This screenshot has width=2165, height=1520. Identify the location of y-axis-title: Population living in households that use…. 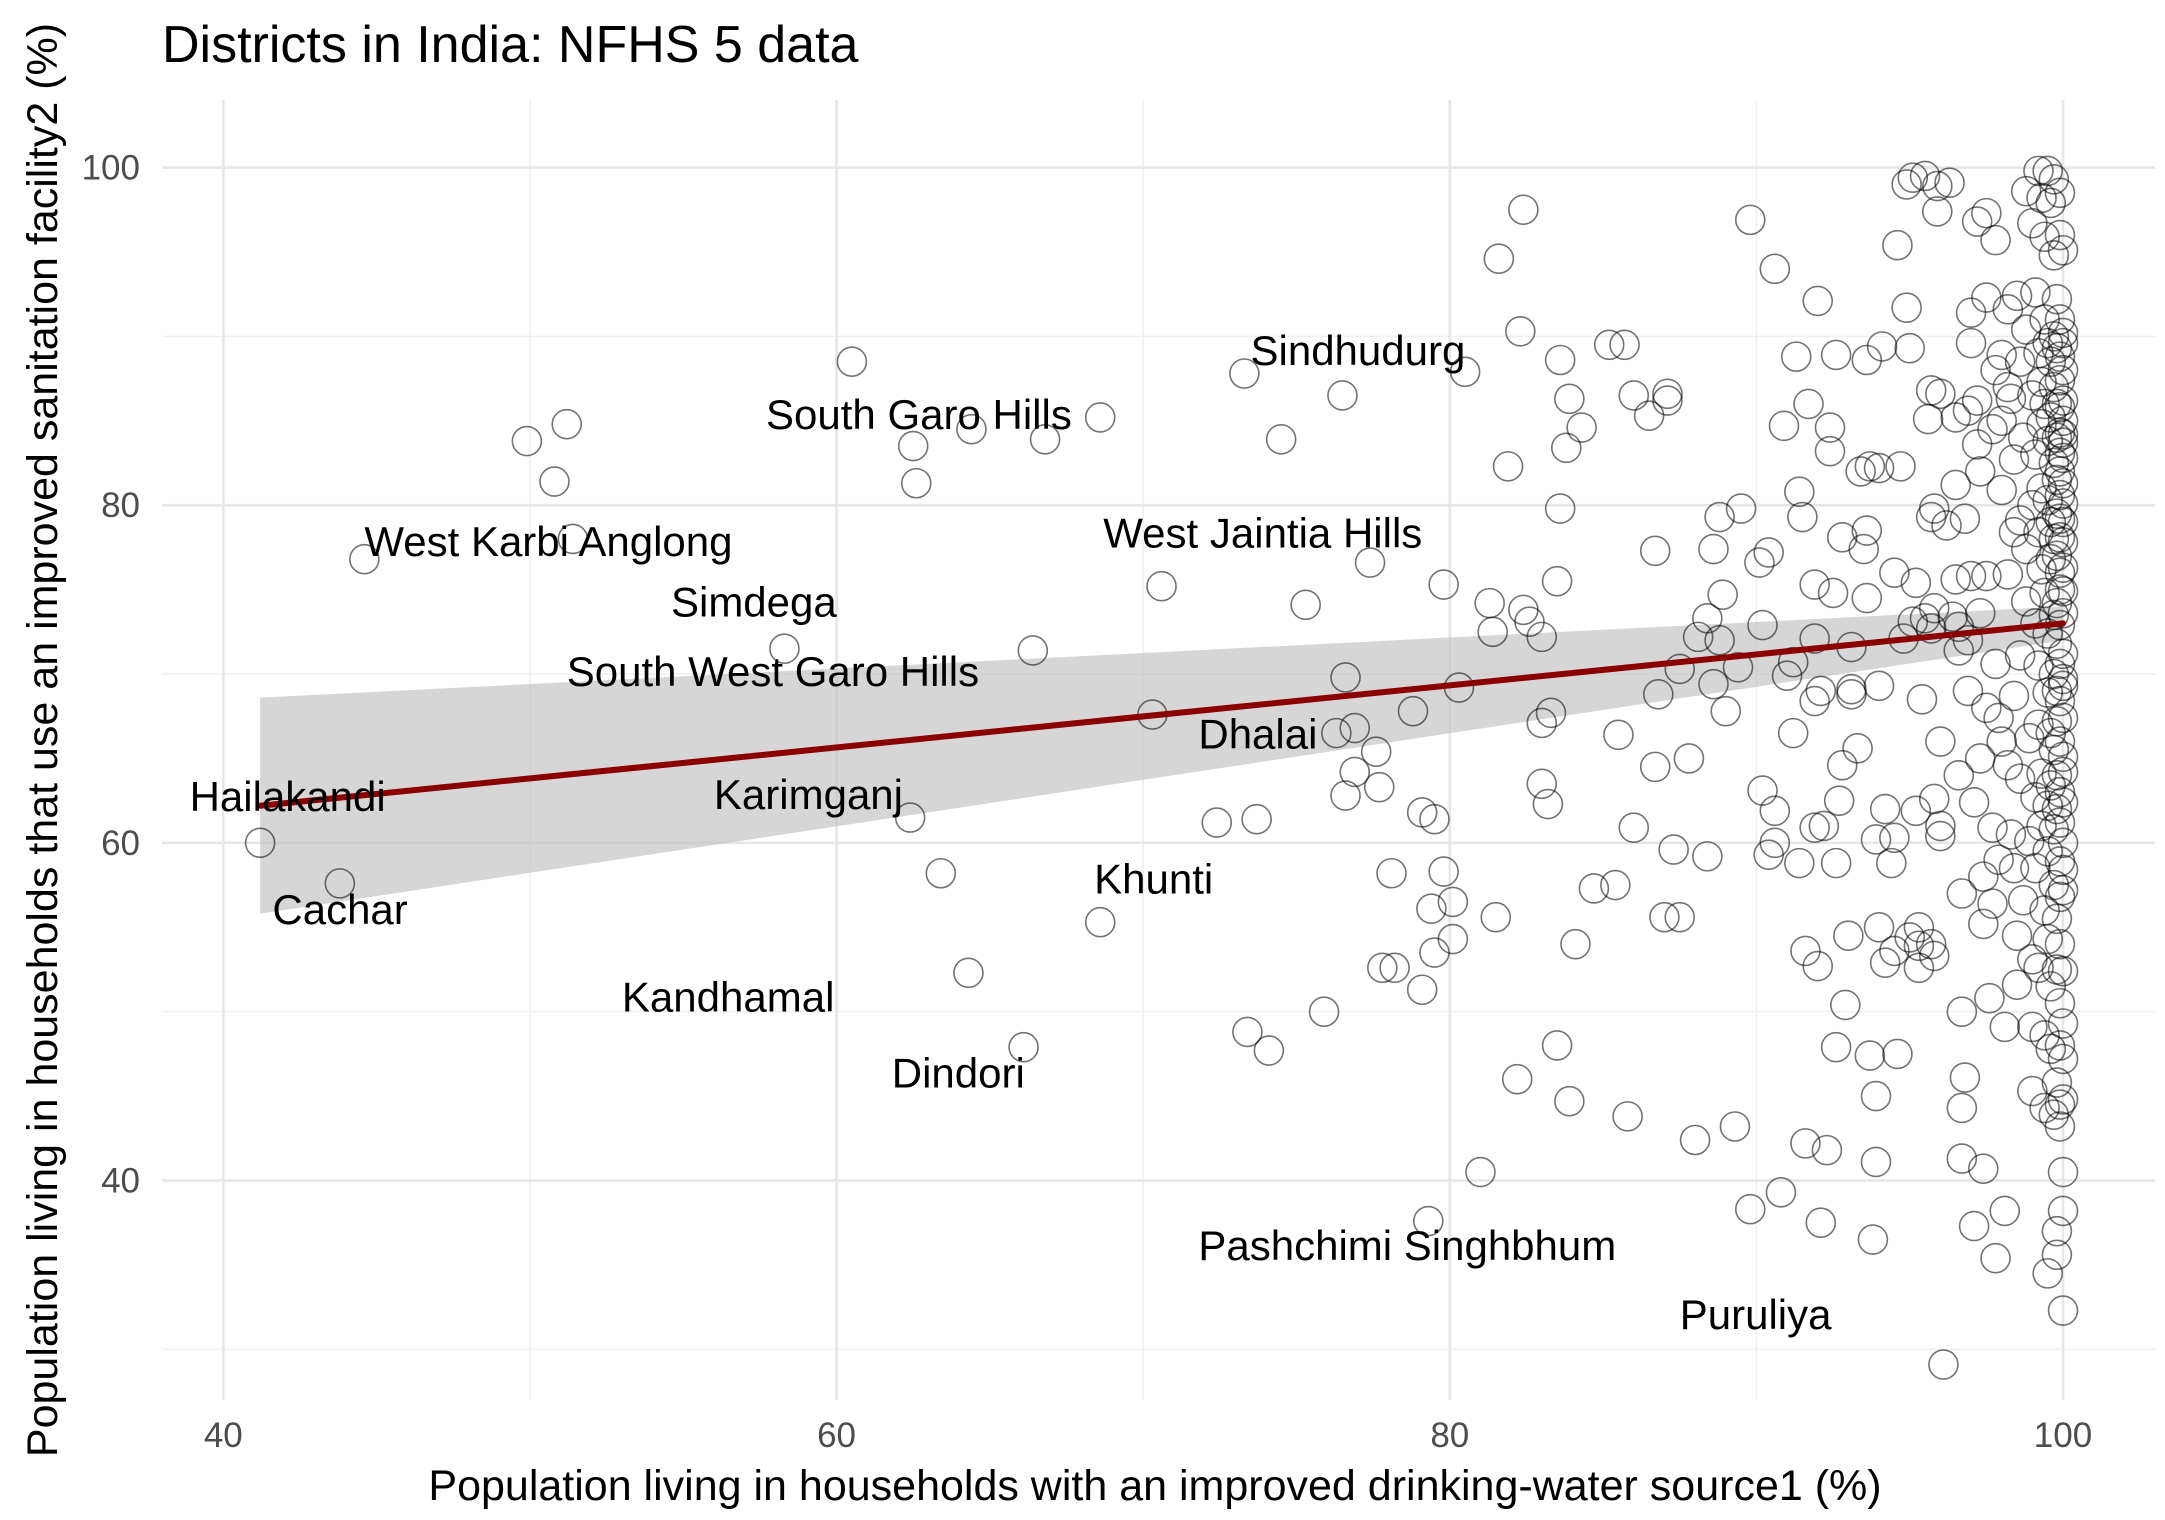
(43, 740).